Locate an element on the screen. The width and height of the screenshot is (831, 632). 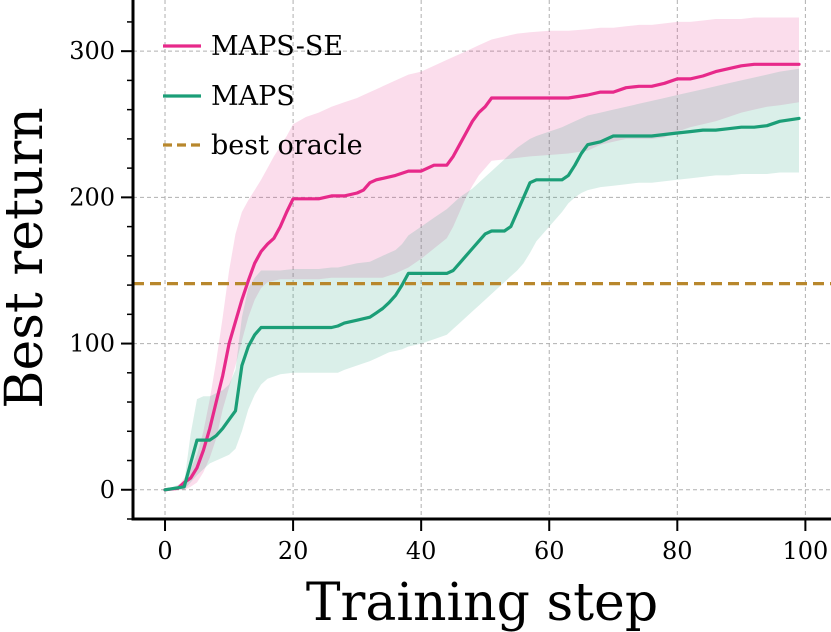
x-tick-label-20: 20 is located at coordinates (293, 551).